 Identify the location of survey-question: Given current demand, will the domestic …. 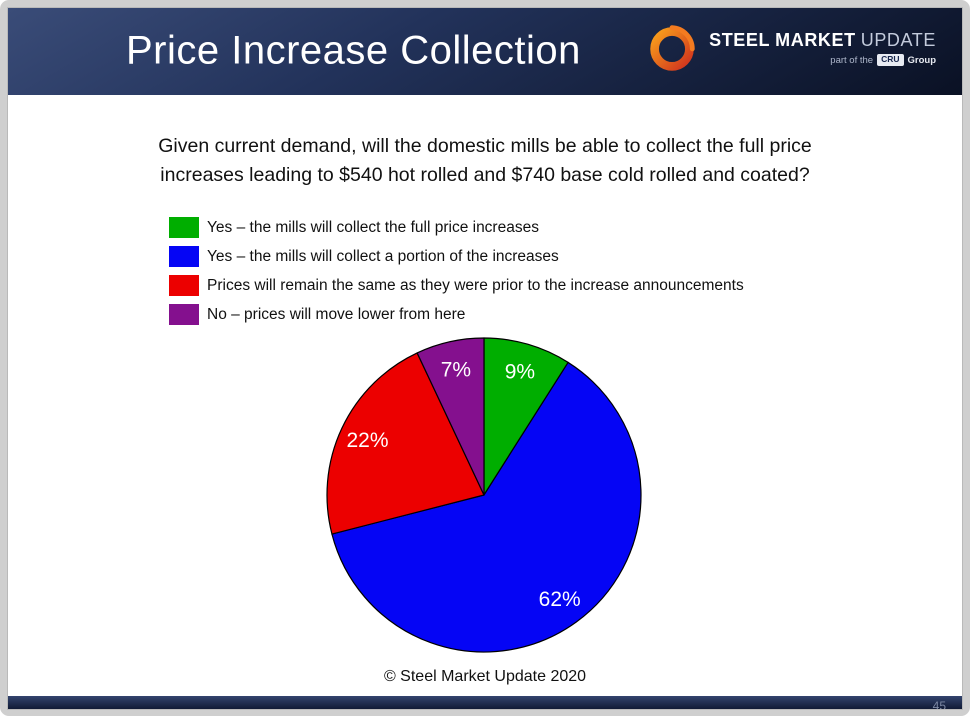
(485, 161).